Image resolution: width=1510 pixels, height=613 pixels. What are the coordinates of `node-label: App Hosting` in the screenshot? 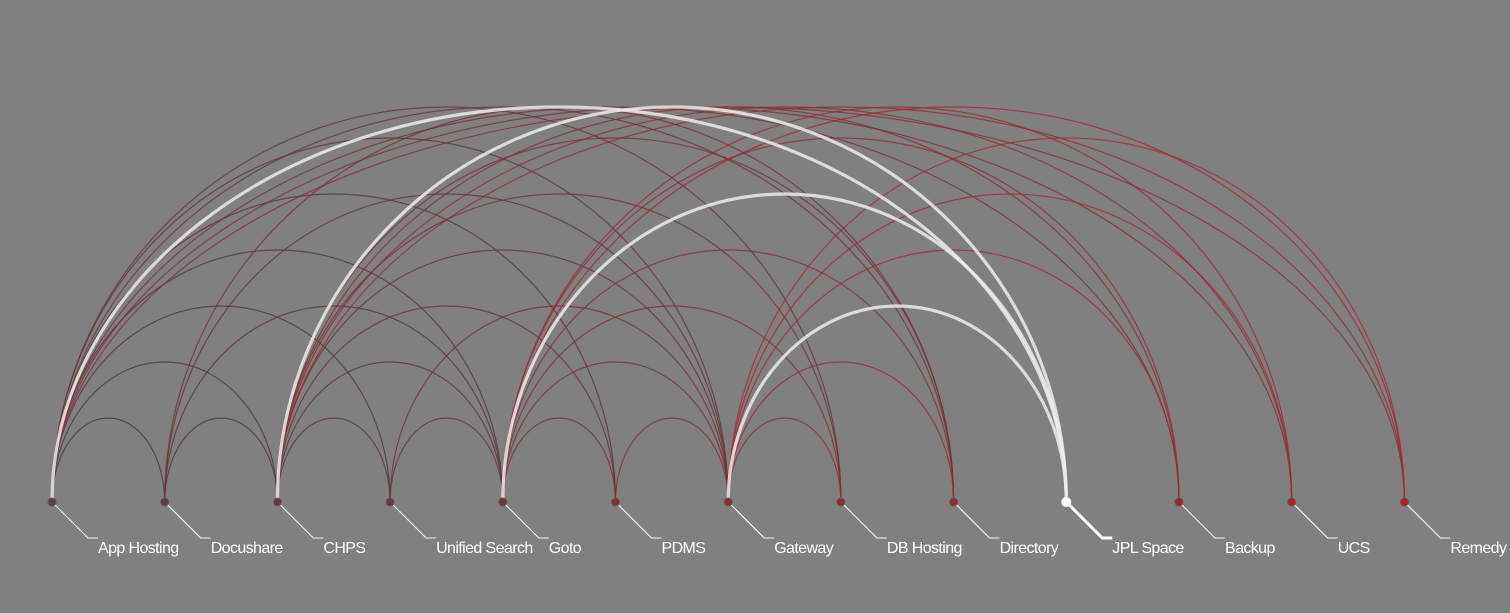 It's located at (138, 548).